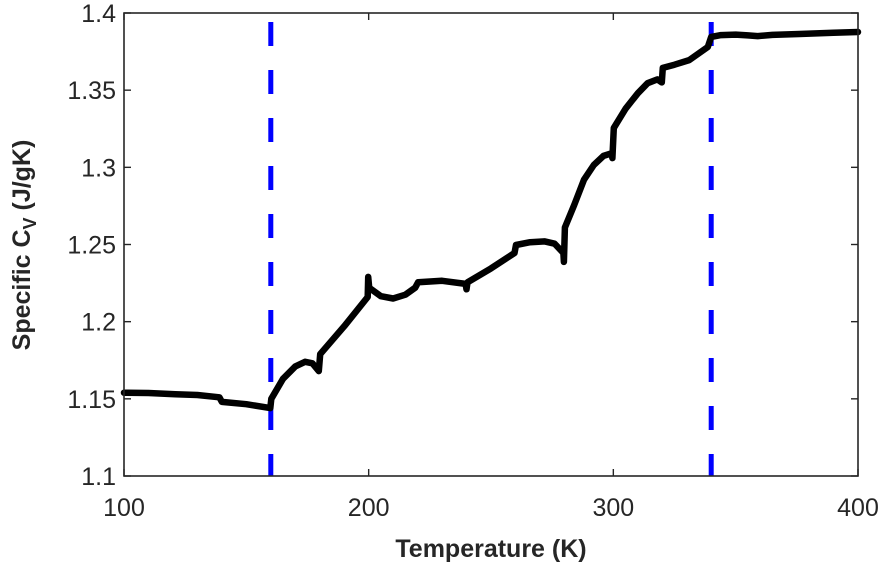 The width and height of the screenshot is (887, 569). Describe the element at coordinates (124, 508) in the screenshot. I see `x-tick-label: 100` at that location.